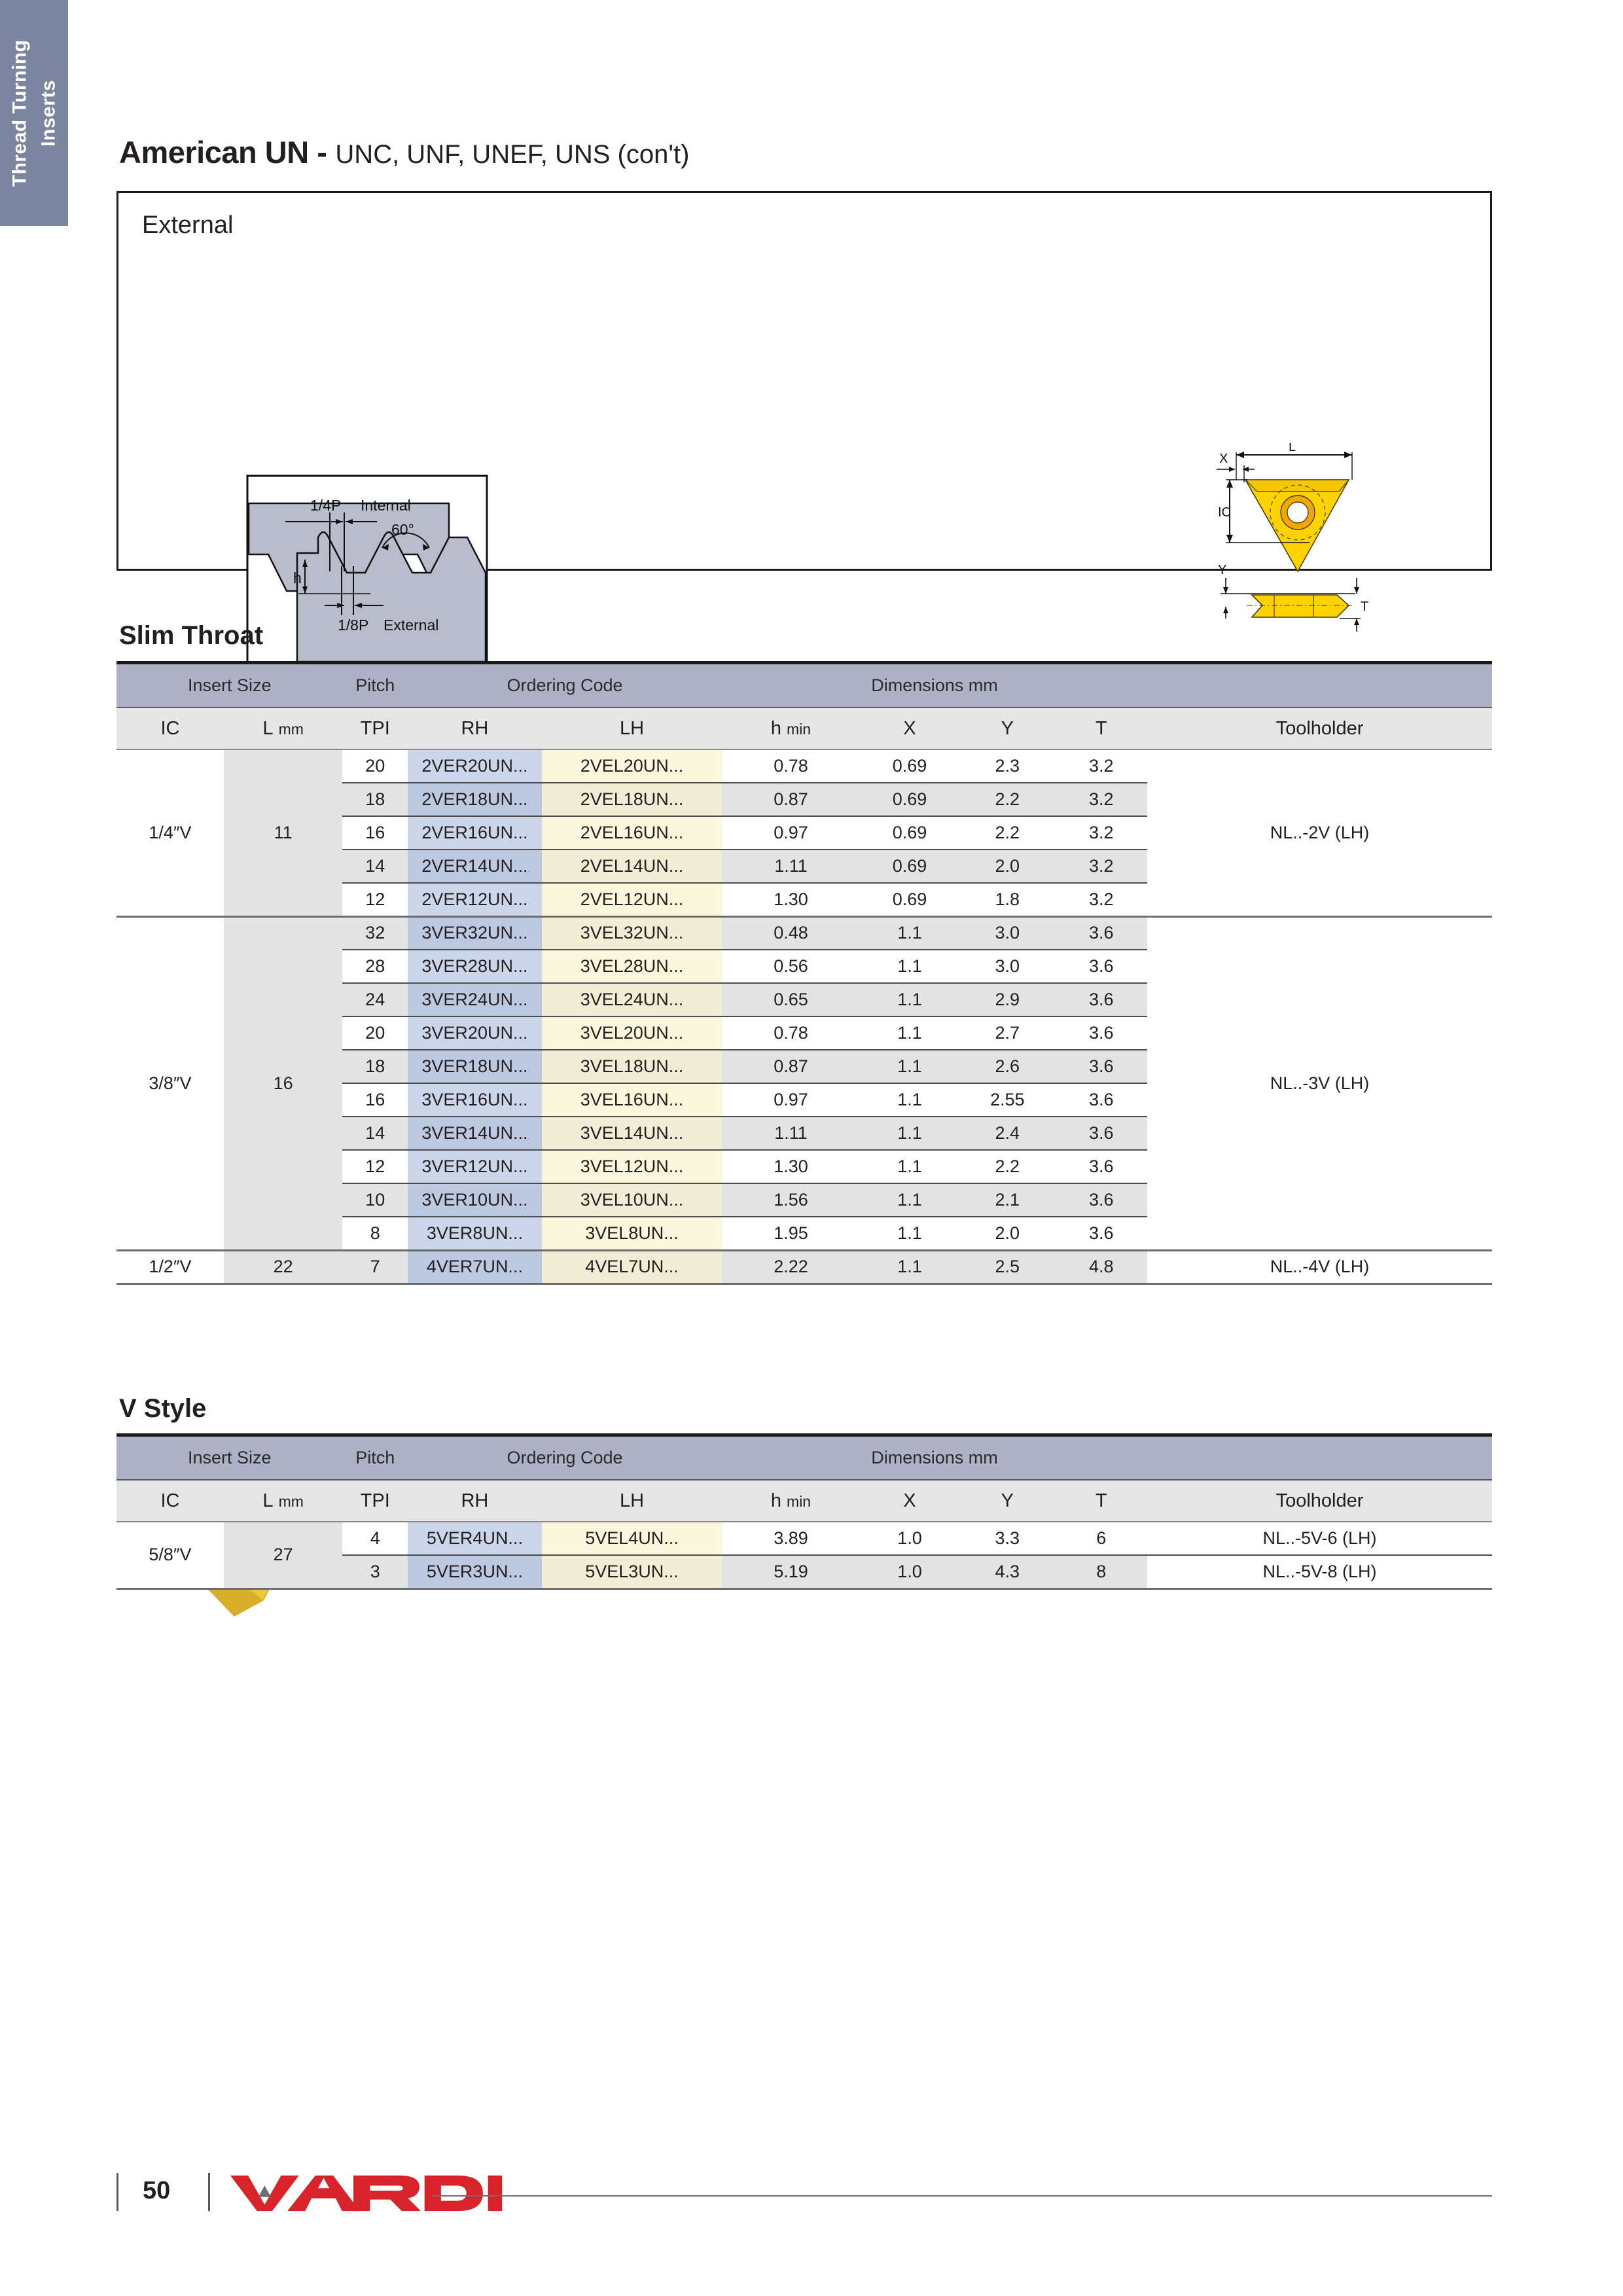 Image resolution: width=1623 pixels, height=2296 pixels. What do you see at coordinates (1319, 1459) in the screenshot?
I see `group-header-blank` at bounding box center [1319, 1459].